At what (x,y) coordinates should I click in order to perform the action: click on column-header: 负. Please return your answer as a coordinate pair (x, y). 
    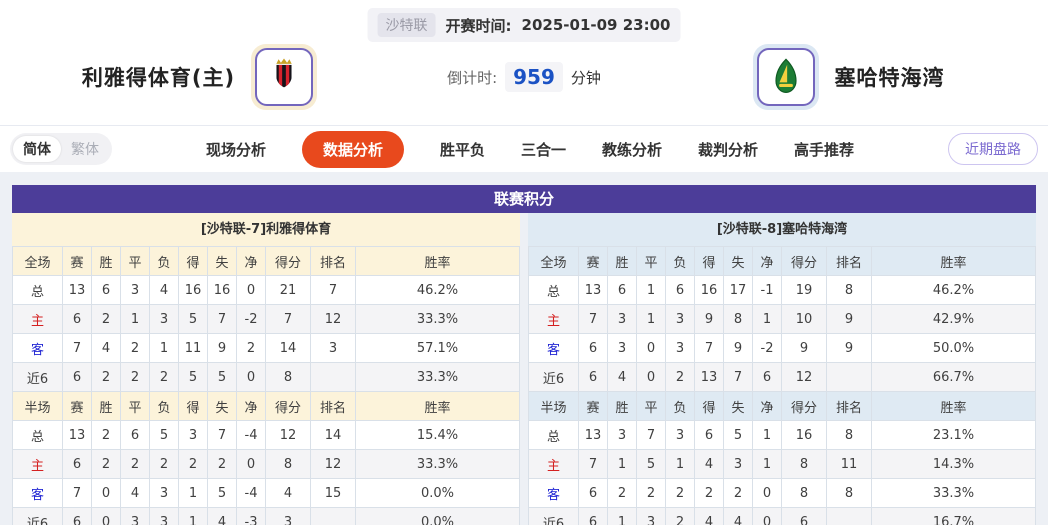
    Looking at the image, I should click on (680, 261).